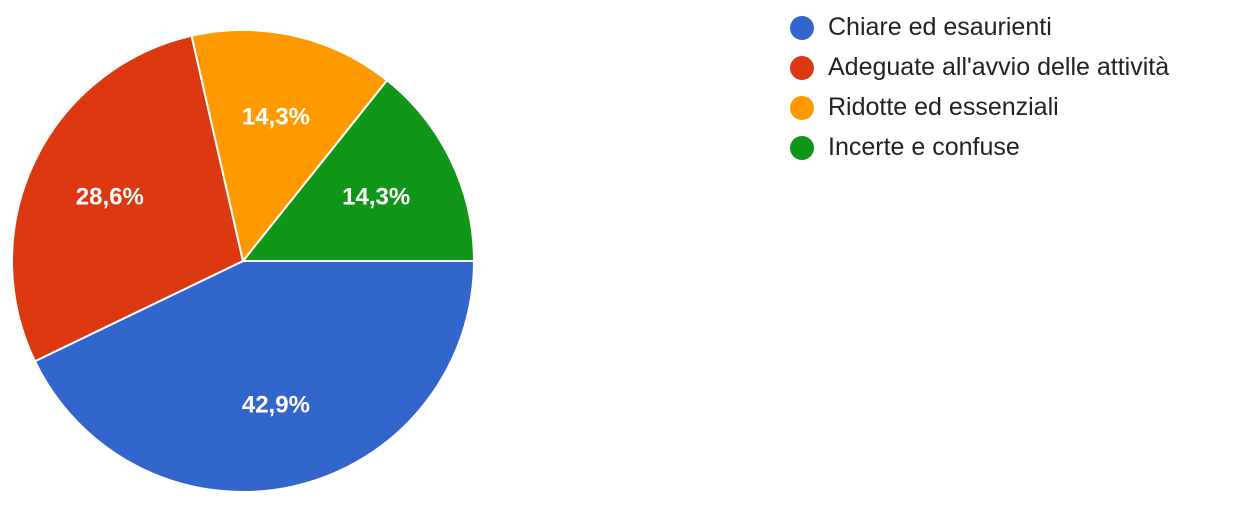  I want to click on legend-item-1: Adeguate all'avvio delle attività, so click(979, 67).